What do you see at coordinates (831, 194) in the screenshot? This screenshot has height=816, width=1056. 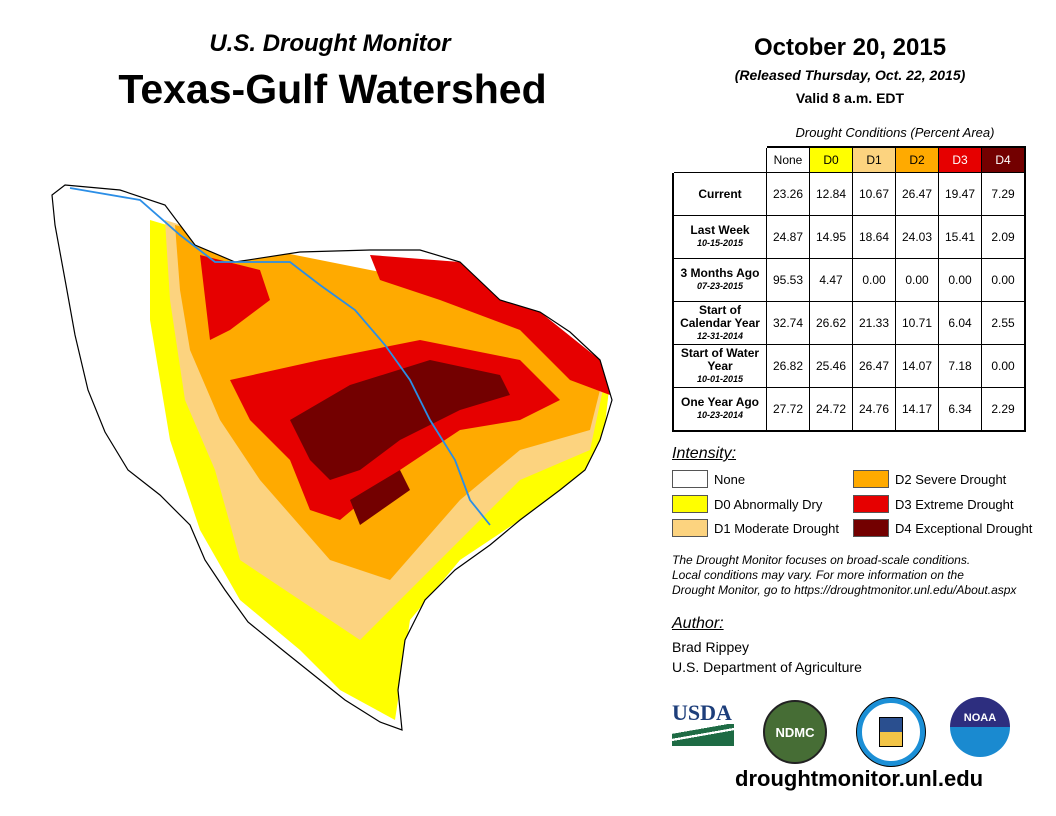 I see `table-cell: 12.84` at bounding box center [831, 194].